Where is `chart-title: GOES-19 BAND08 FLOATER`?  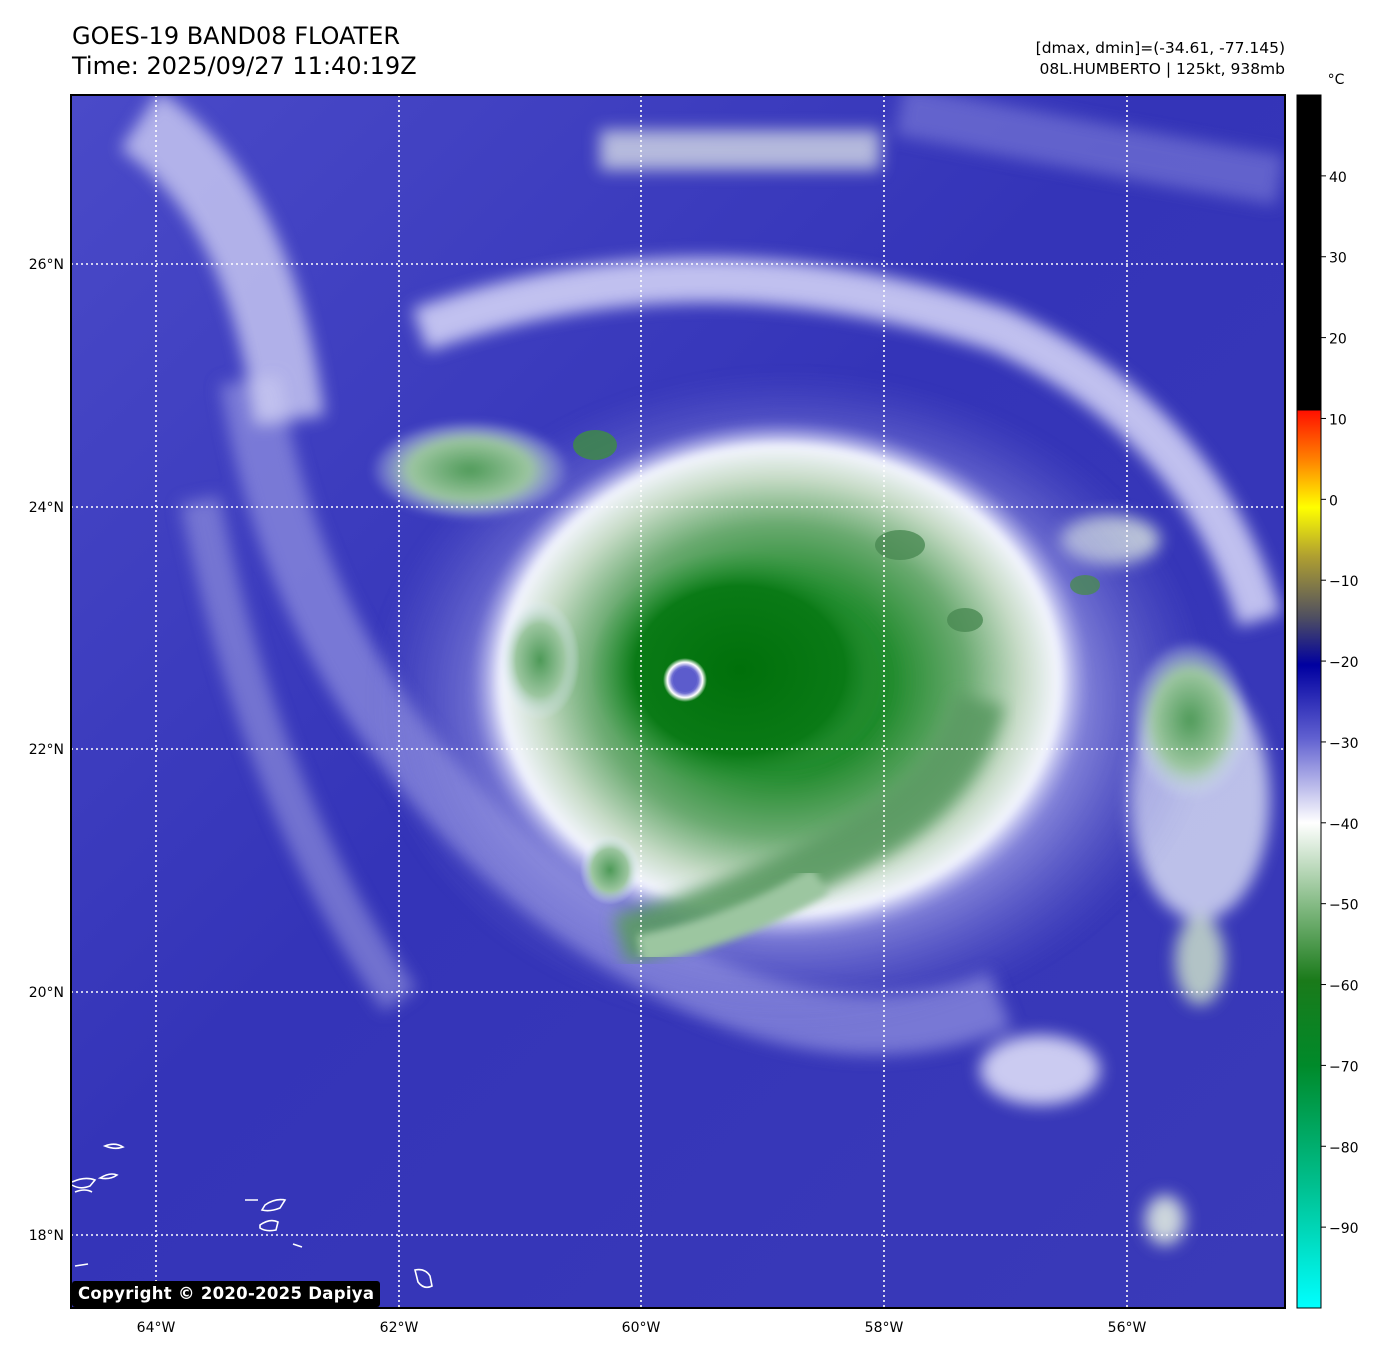
chart-title: GOES-19 BAND08 FLOATER is located at coordinates (236, 36).